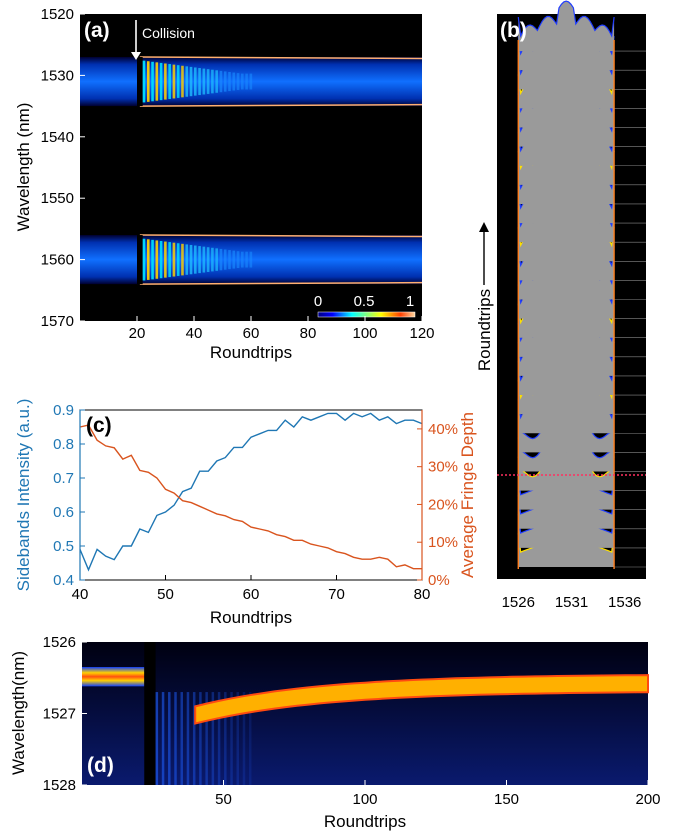 The width and height of the screenshot is (674, 838). I want to click on y-tick-label: 1570, so click(57, 321).